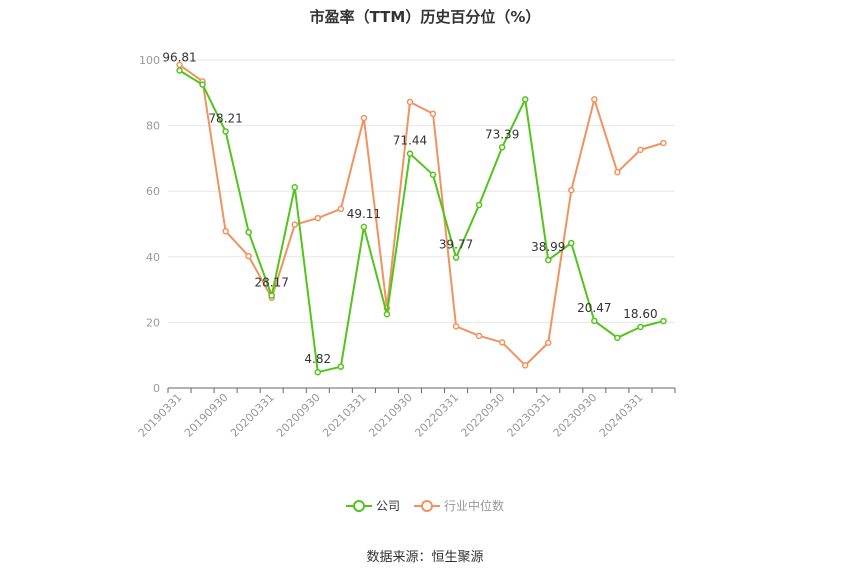 This screenshot has width=850, height=575. I want to click on x-tick-label: 20190930, so click(206, 415).